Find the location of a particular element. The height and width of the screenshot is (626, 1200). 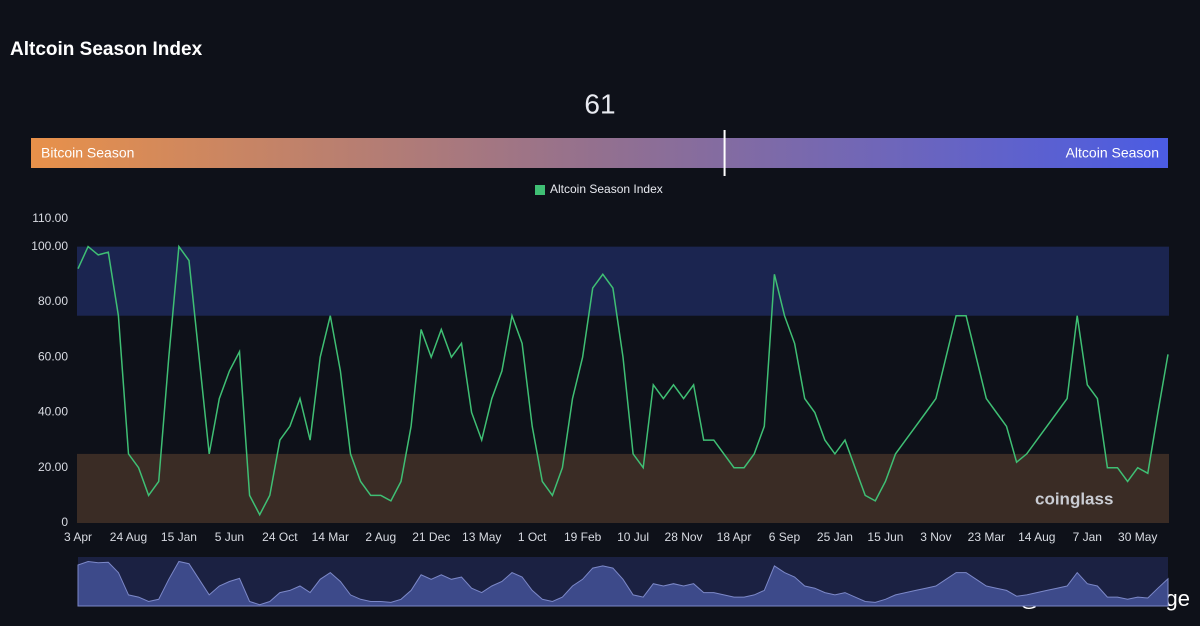

x-tick-label: 3 Nov is located at coordinates (935, 537).